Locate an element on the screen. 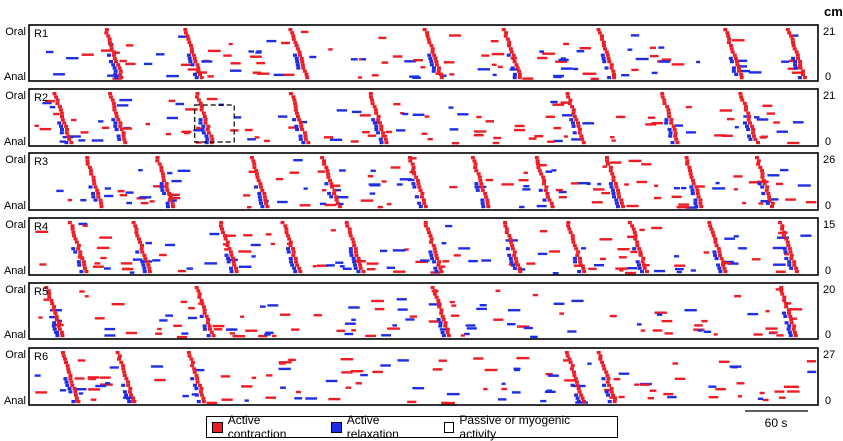 This screenshot has height=441, width=843. ymin-tick-label: 0 is located at coordinates (828, 142).